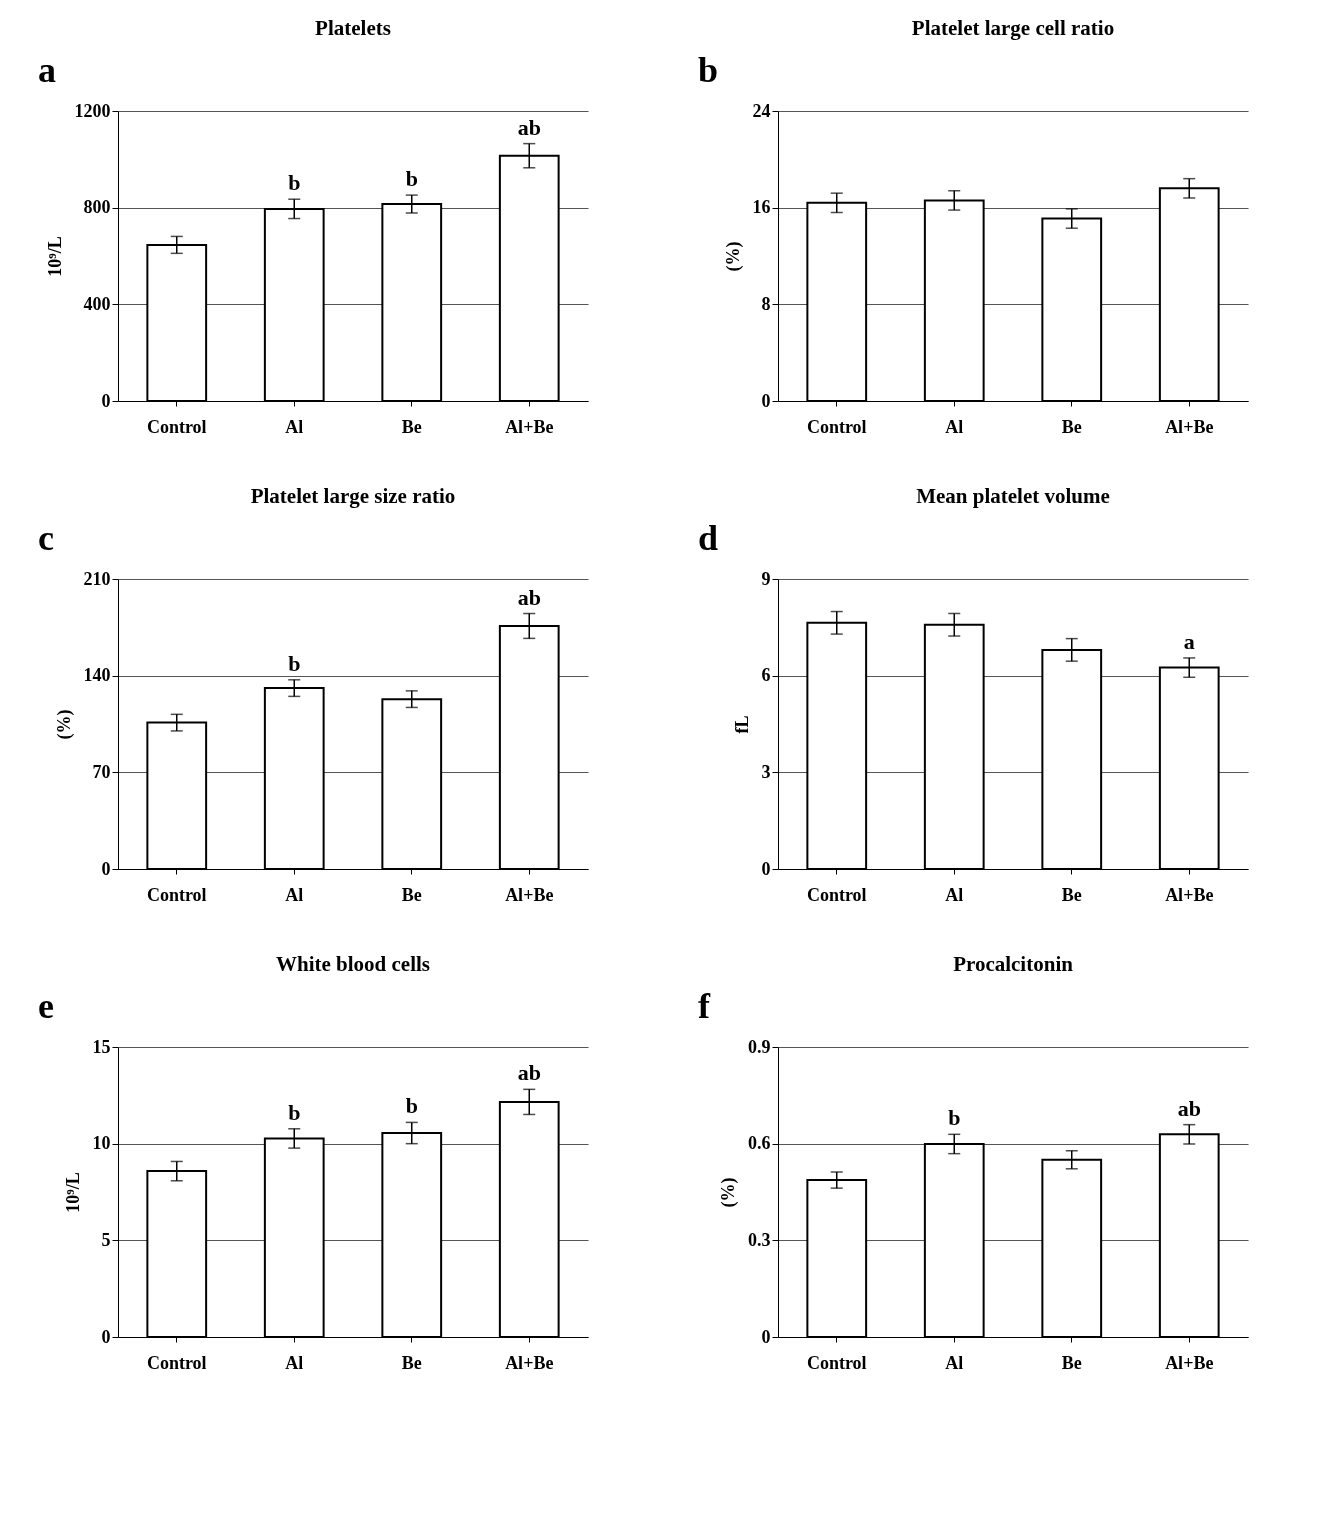 The width and height of the screenshot is (1338, 1533). Describe the element at coordinates (353, 964) in the screenshot. I see `chart-title: White blood cells` at that location.